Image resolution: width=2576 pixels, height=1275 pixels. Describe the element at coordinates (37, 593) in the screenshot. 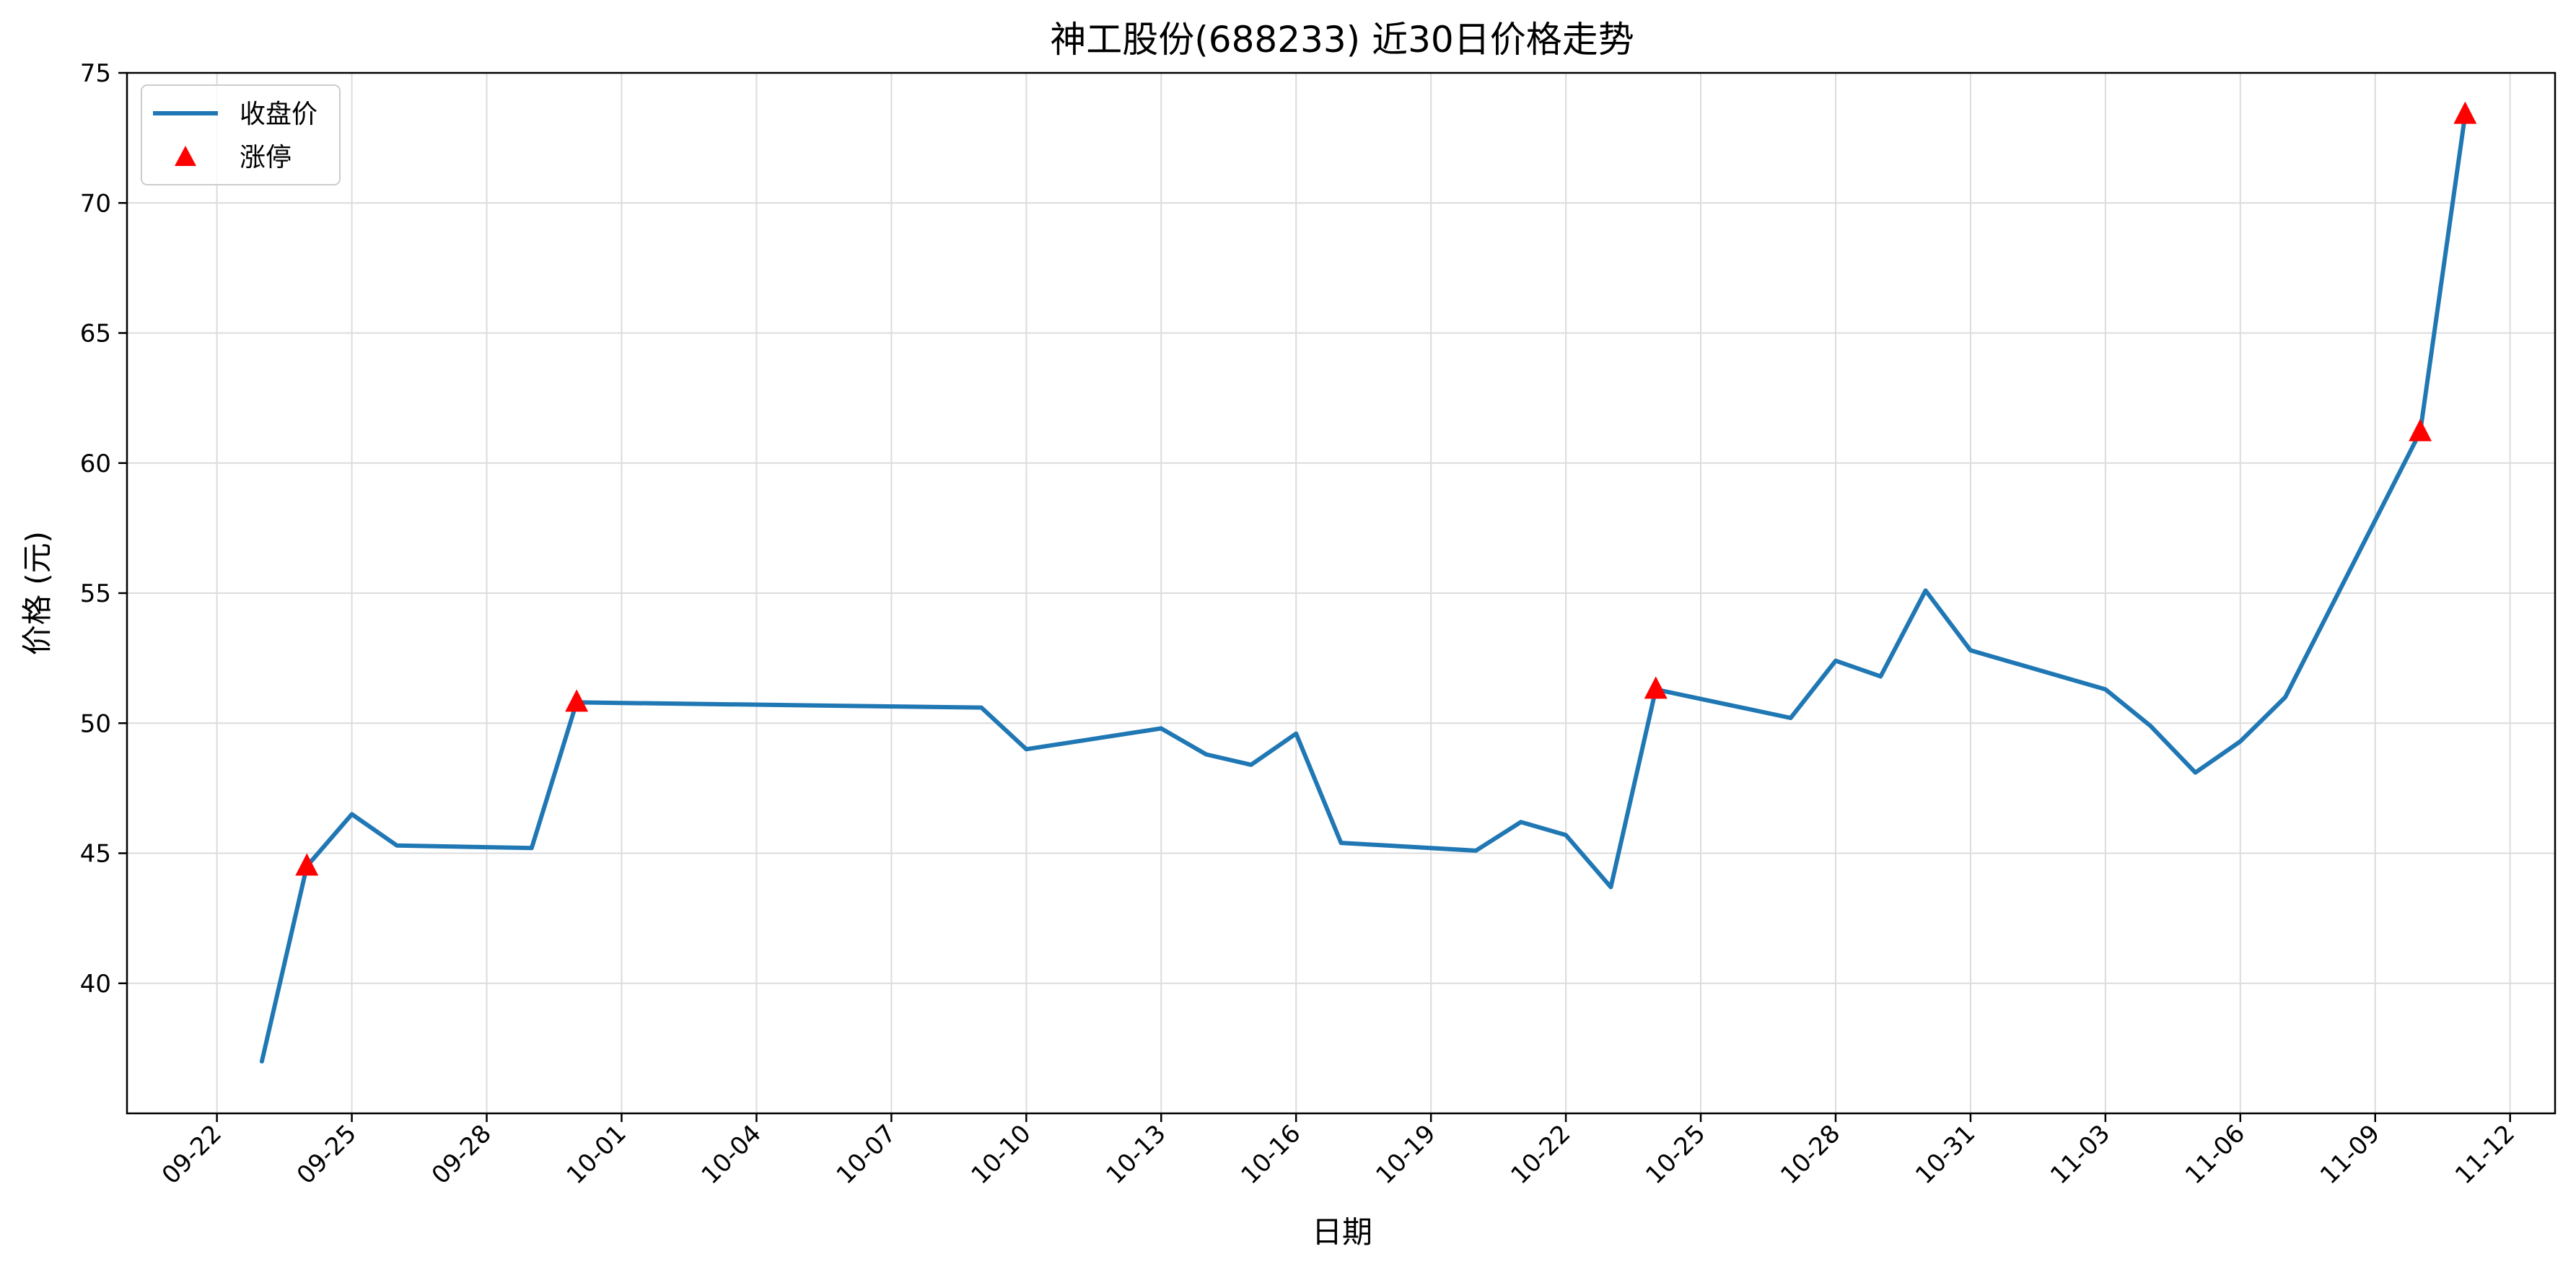

I see `y-axis-label: 价格 (元)` at that location.